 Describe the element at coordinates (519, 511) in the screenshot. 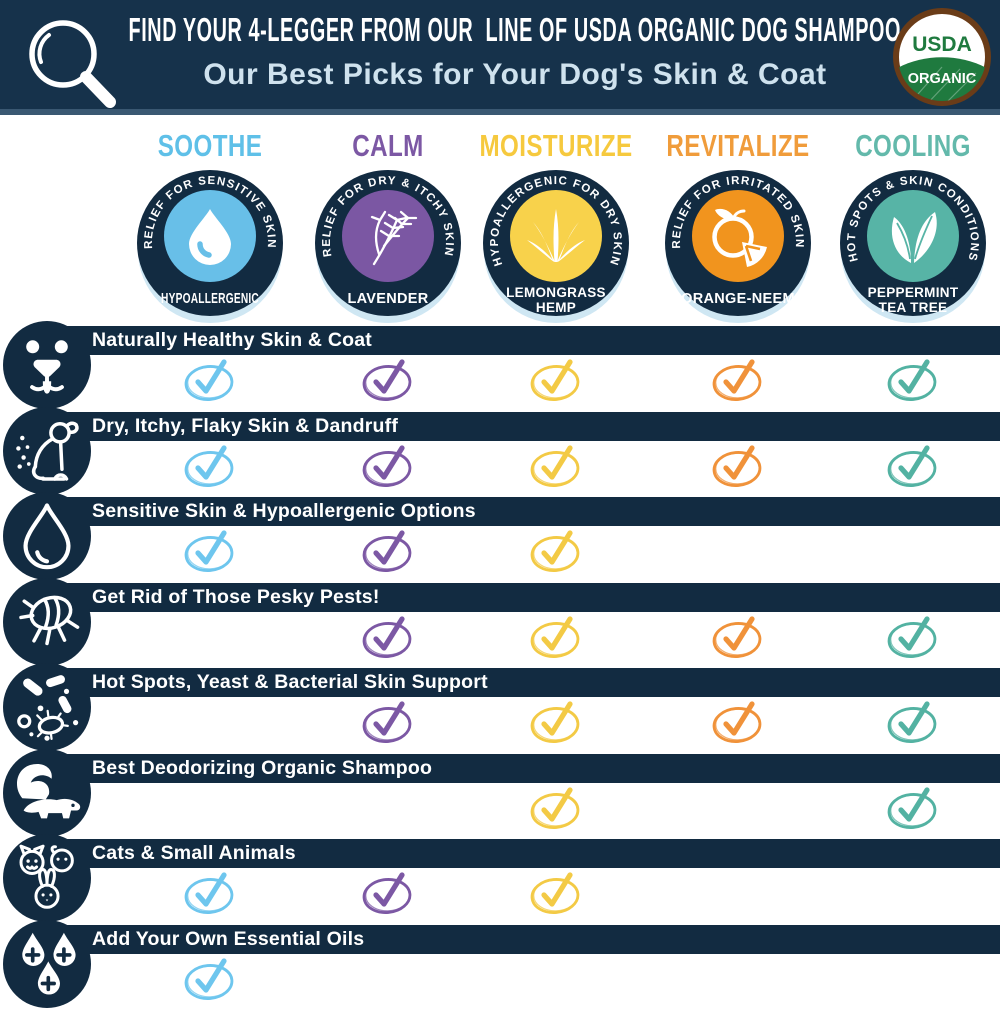

I see `feature-bar: Sensitive Skin & Hypoallergenic Options` at that location.